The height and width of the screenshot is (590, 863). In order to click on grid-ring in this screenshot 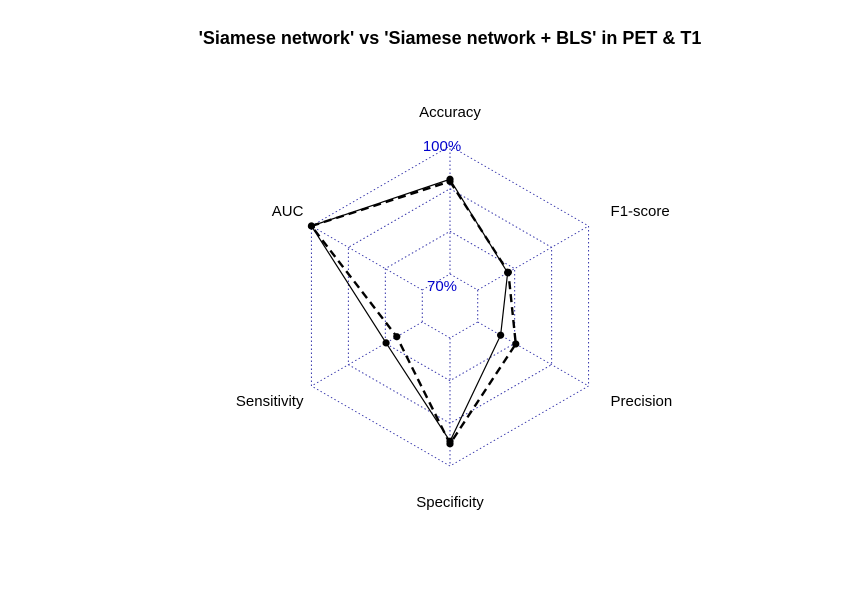, I will do `click(450, 306)`.